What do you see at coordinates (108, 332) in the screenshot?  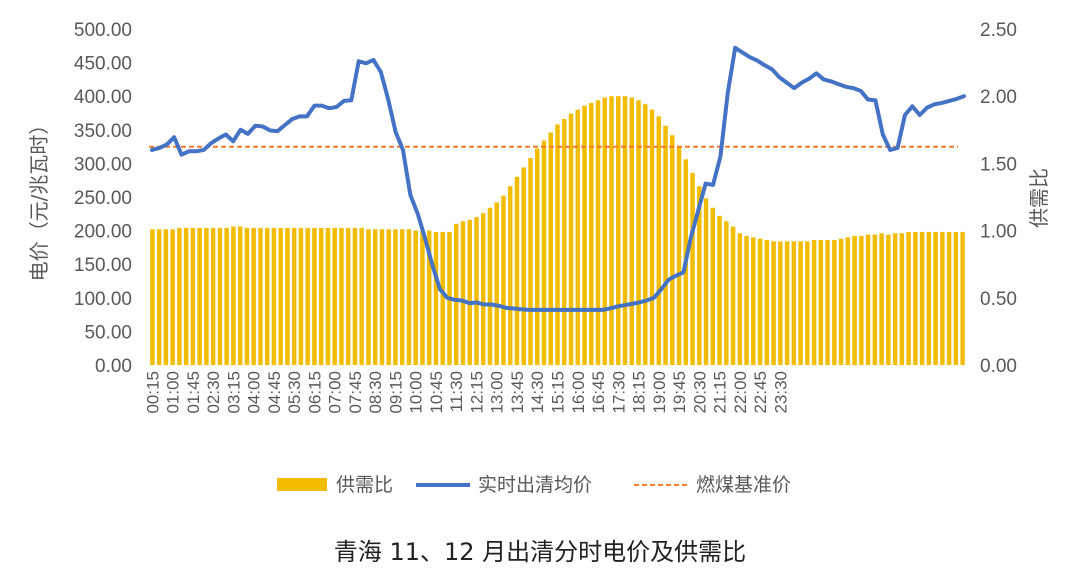 I see `left-axis-tick-label: 50.00` at bounding box center [108, 332].